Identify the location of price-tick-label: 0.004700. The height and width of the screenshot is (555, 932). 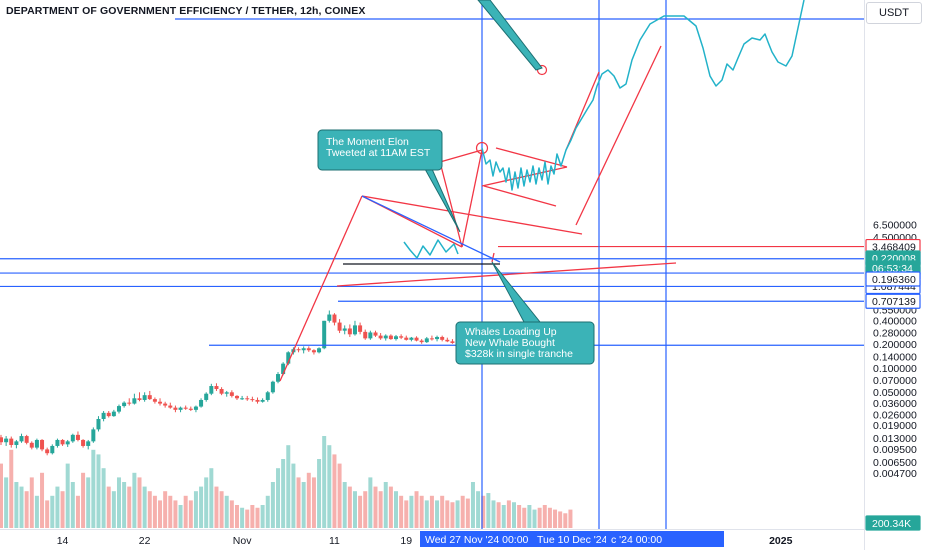
(895, 474).